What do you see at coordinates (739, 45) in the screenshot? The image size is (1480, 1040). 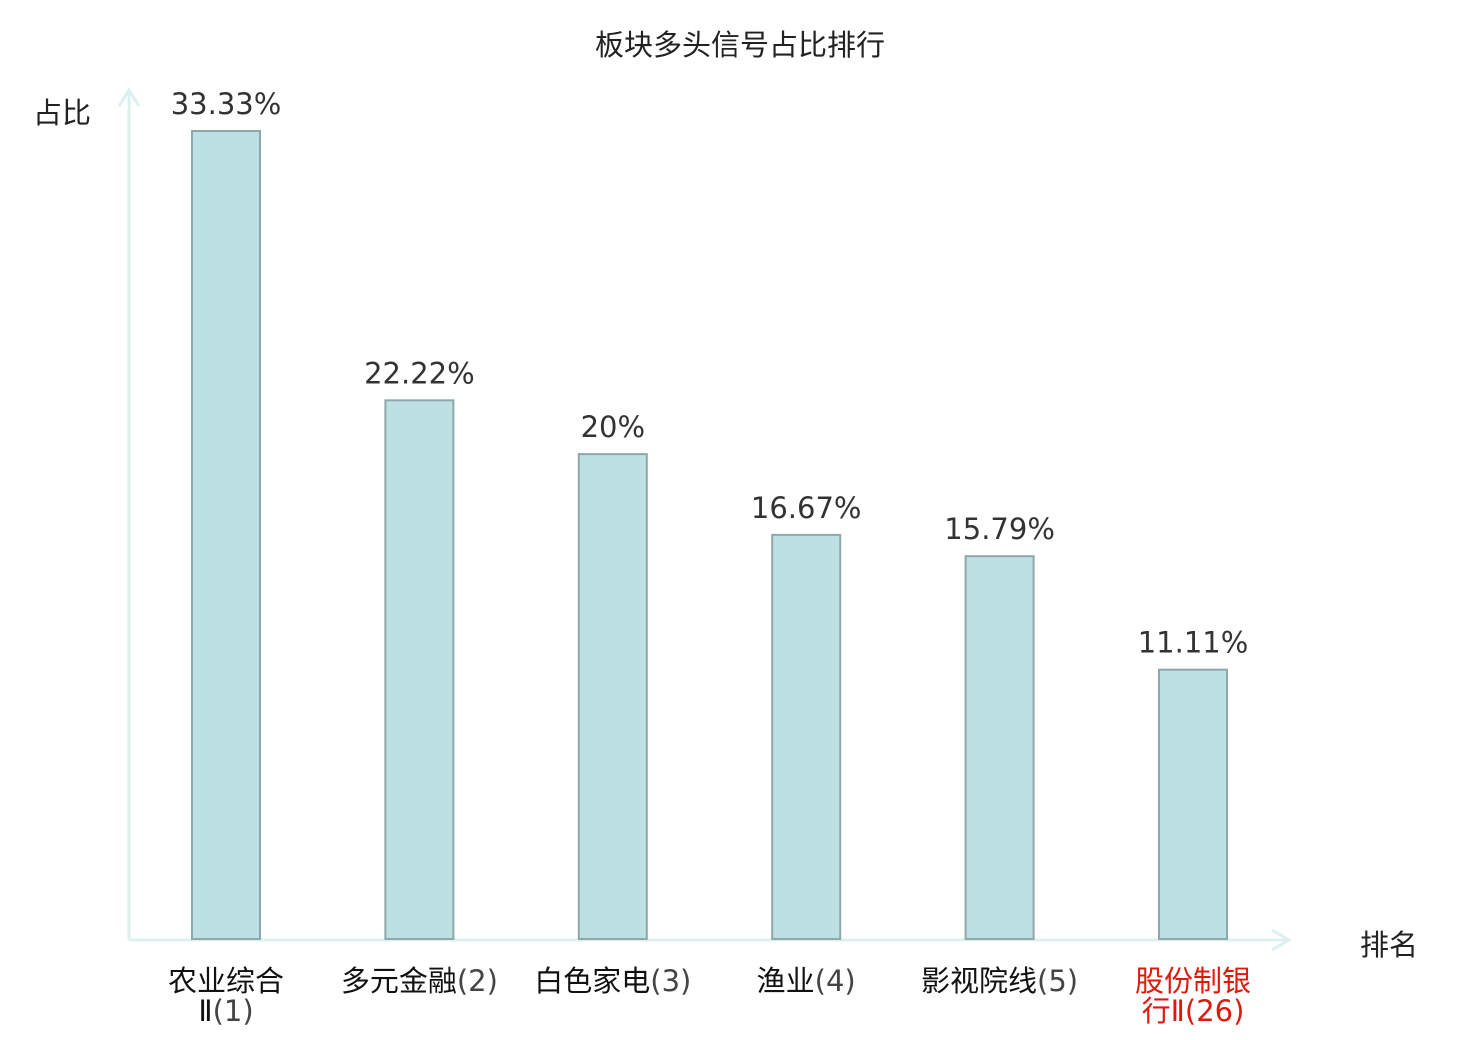 I see `chart-title: 板块多头信号占比排行` at bounding box center [739, 45].